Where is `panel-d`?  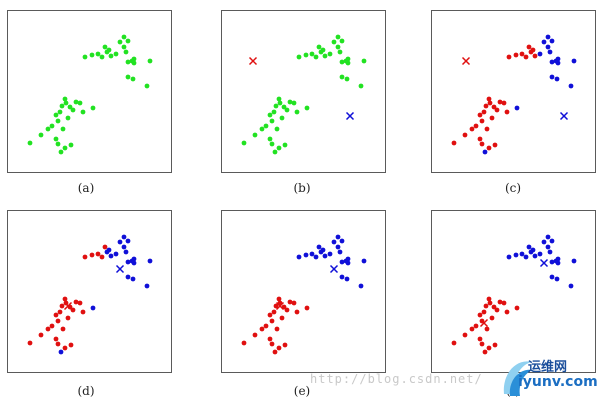 panel-d is located at coordinates (89, 291).